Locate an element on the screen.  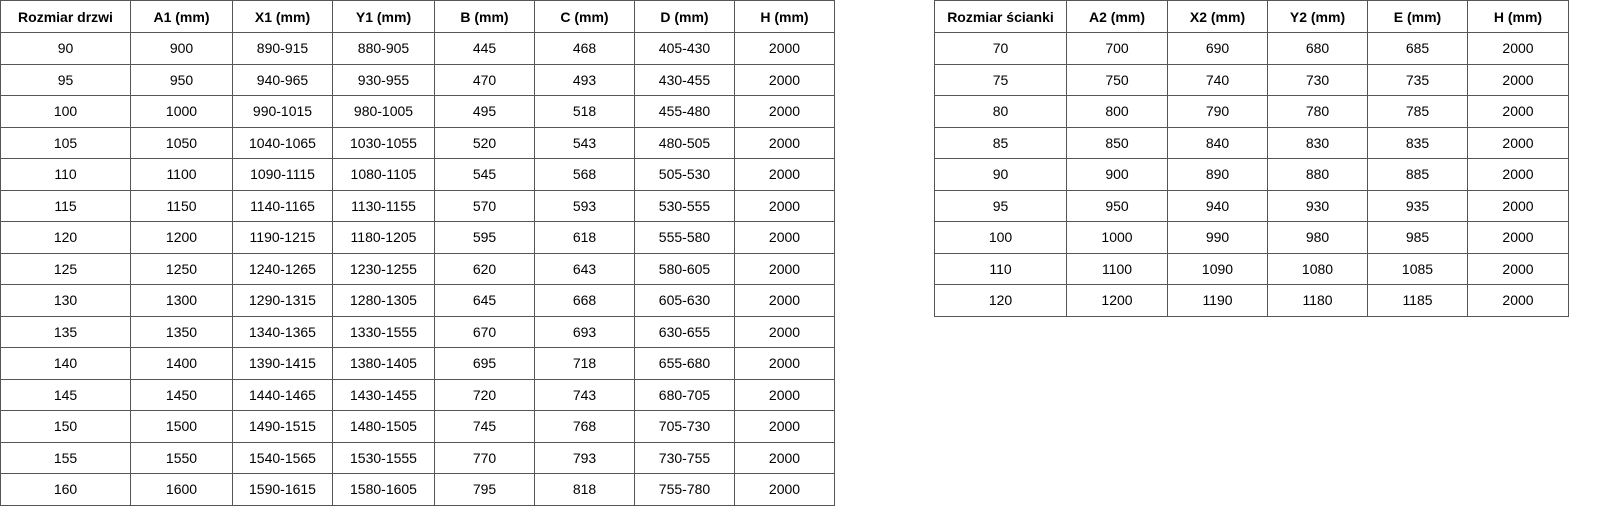
column-header: C (mm) is located at coordinates (584, 16).